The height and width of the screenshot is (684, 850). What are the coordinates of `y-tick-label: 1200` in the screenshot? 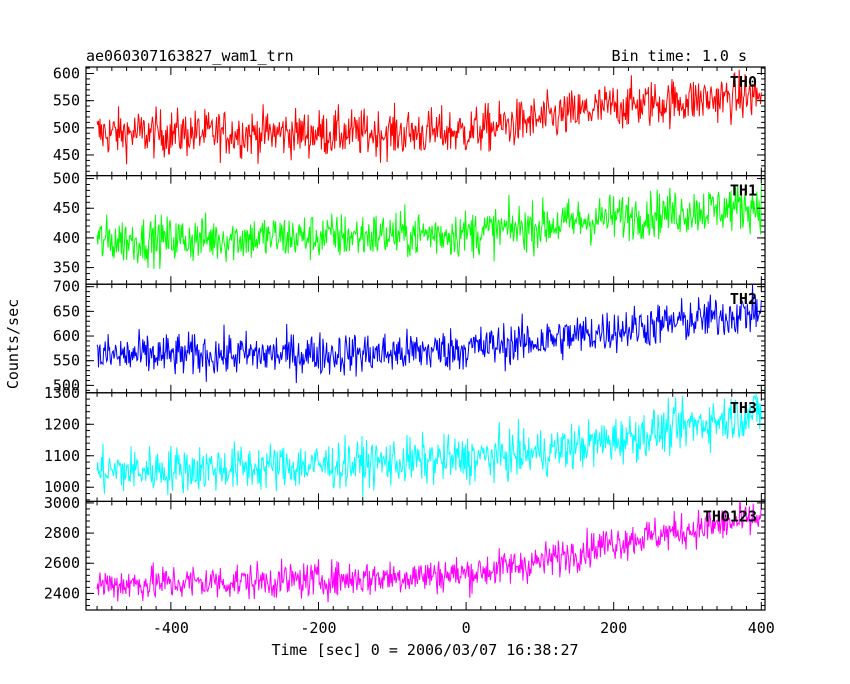 It's located at (62, 424).